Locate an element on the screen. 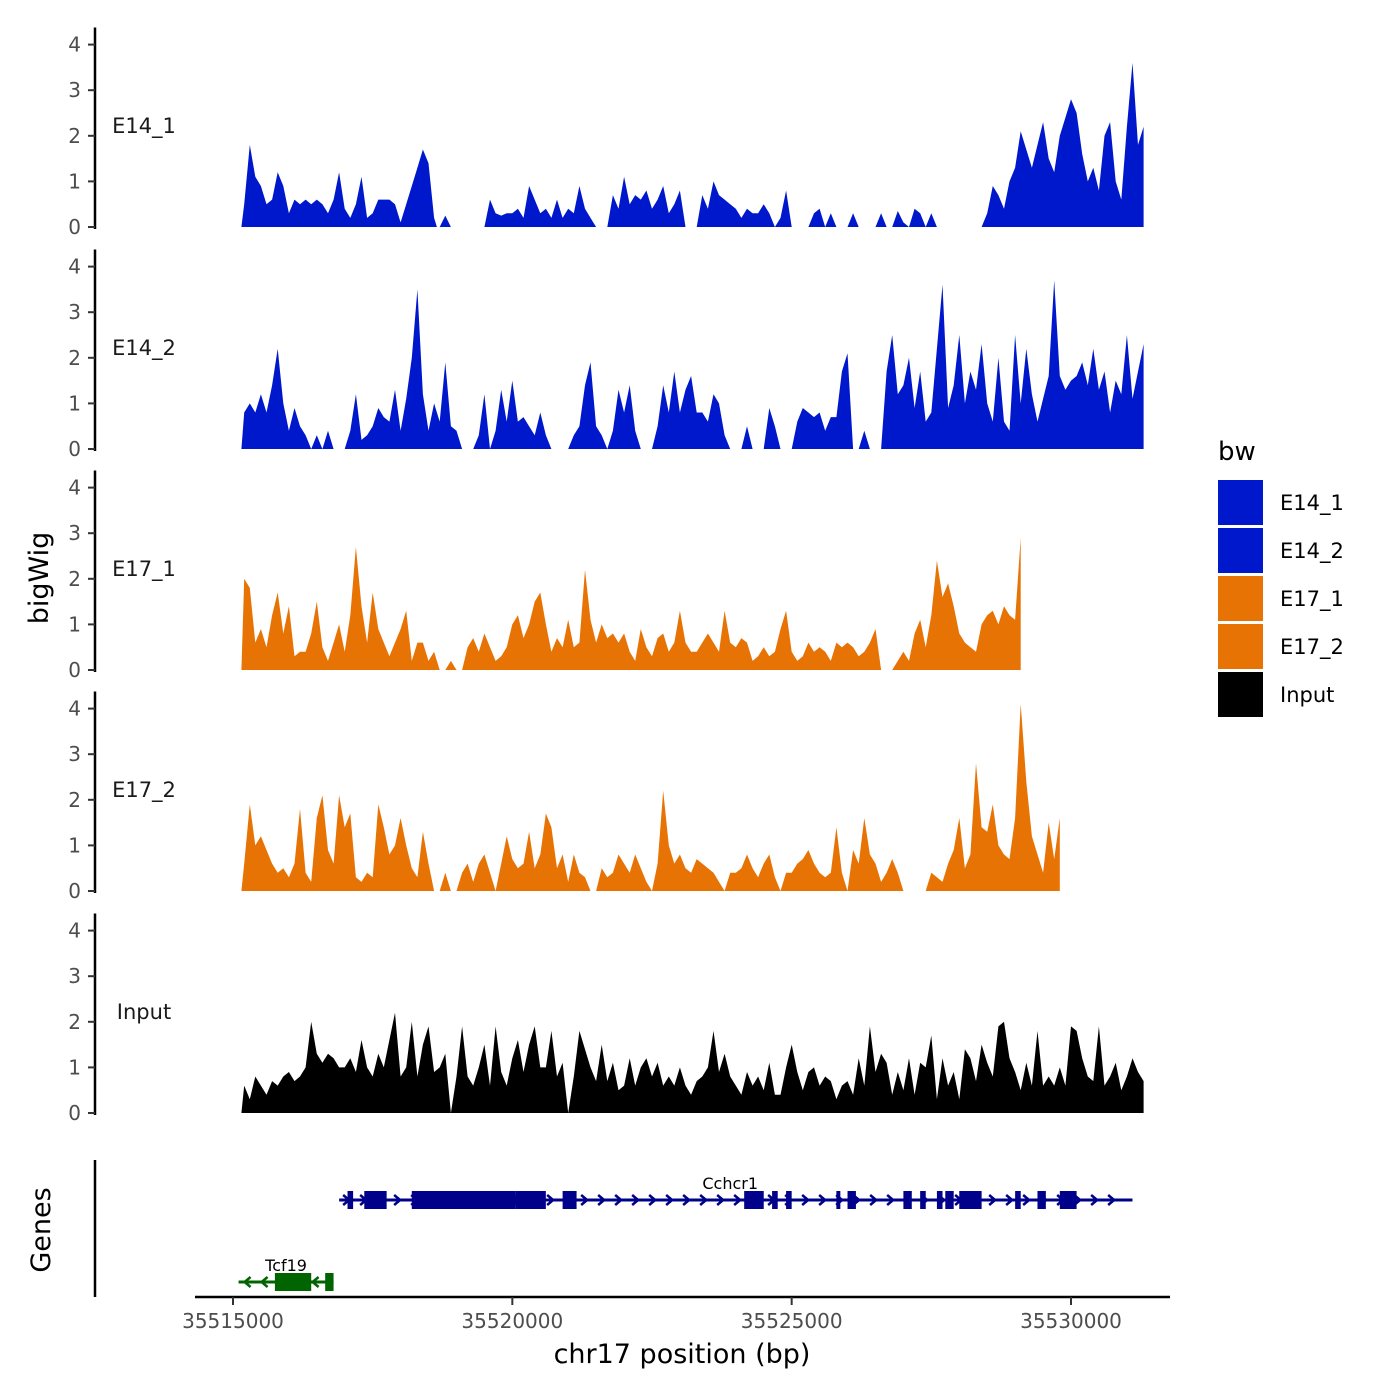  gene-Cchcr1: Cchcr1 is located at coordinates (736, 1191).